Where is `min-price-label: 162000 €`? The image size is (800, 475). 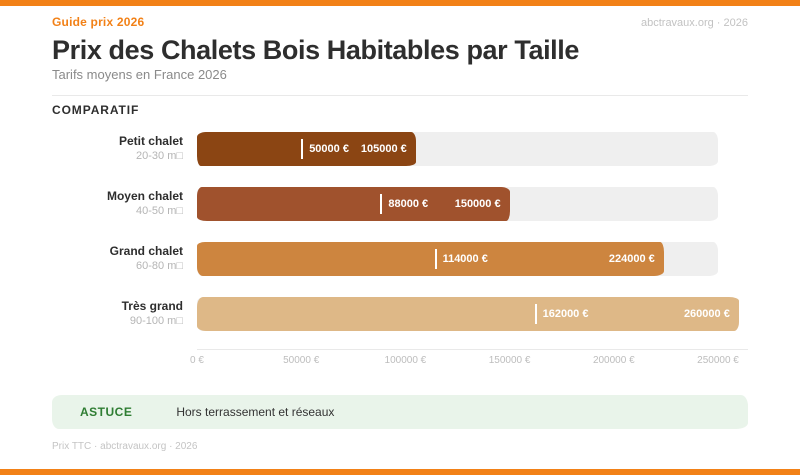 min-price-label: 162000 € is located at coordinates (565, 313).